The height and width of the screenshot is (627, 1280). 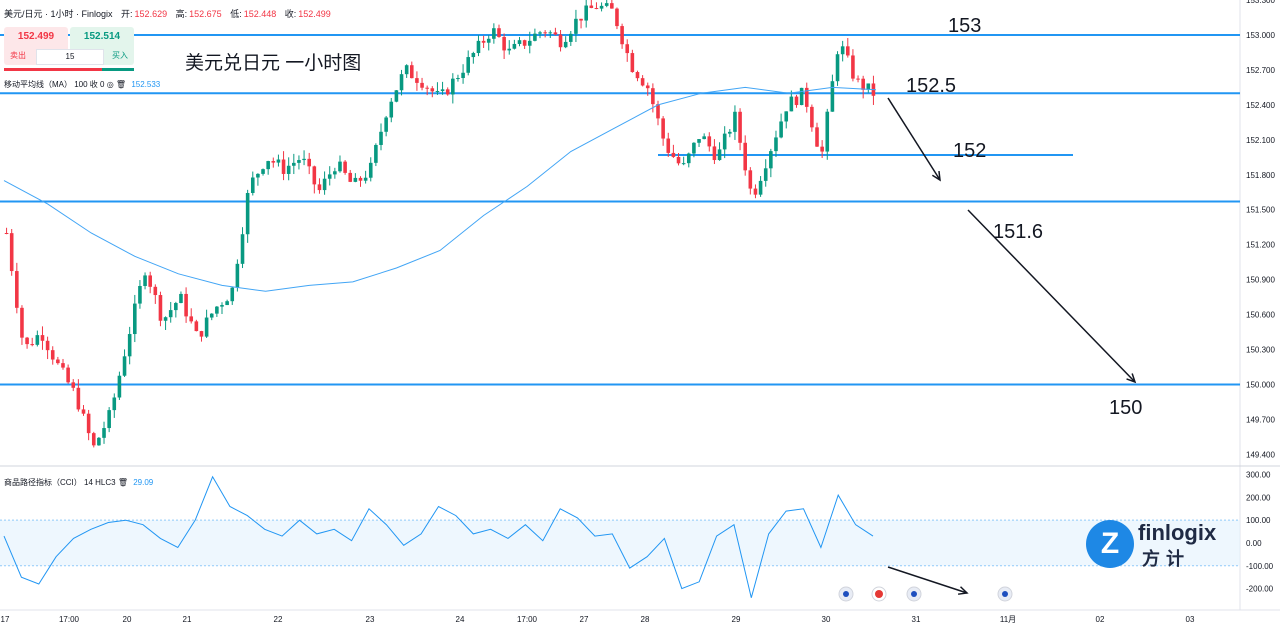 What do you see at coordinates (82, 84) in the screenshot?
I see `ma-legend: 移动平均线（MA） 100 收 0 ◎ 🗑 152.533` at bounding box center [82, 84].